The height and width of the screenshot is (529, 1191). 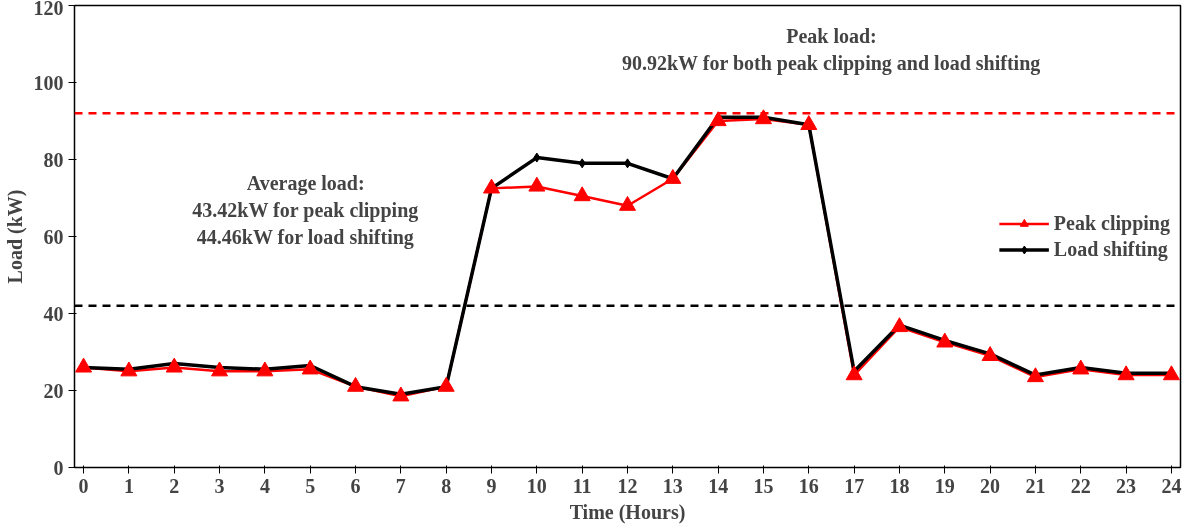 What do you see at coordinates (672, 485) in the screenshot?
I see `x-tick-label: 13` at bounding box center [672, 485].